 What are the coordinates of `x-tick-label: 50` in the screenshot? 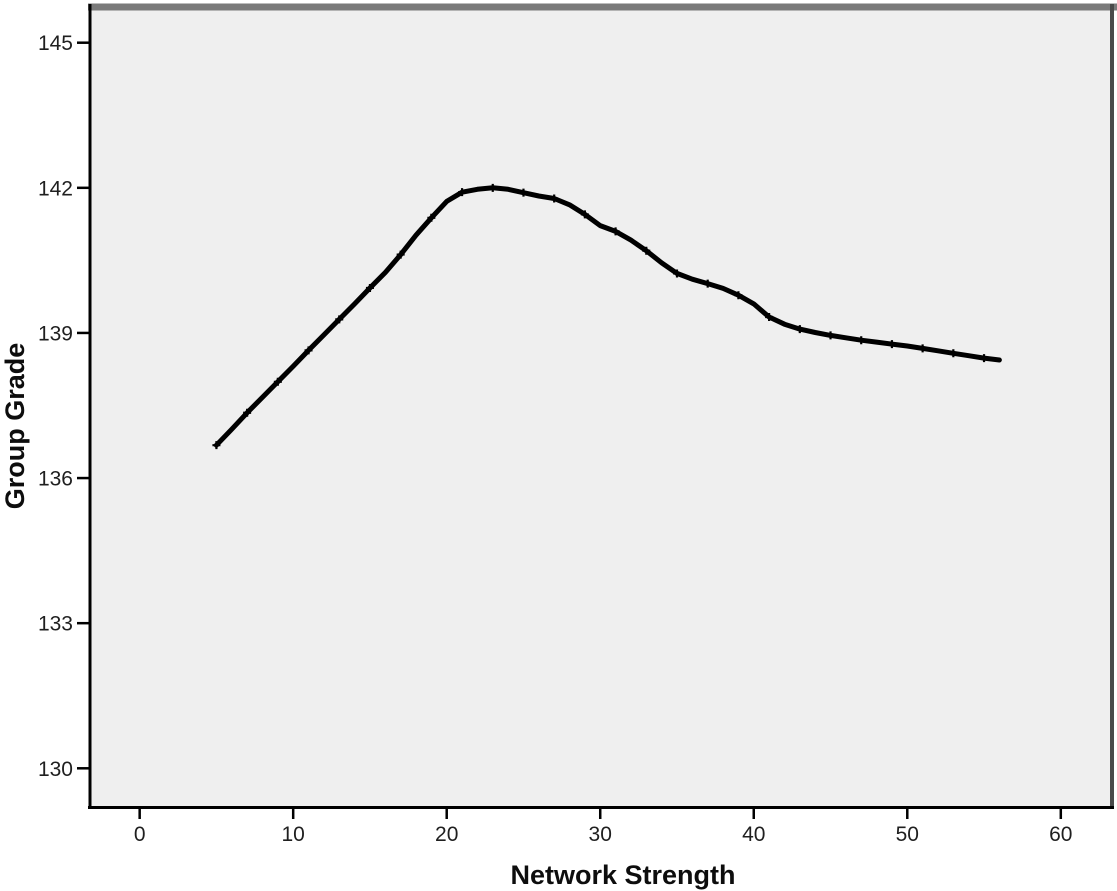 It's located at (907, 834).